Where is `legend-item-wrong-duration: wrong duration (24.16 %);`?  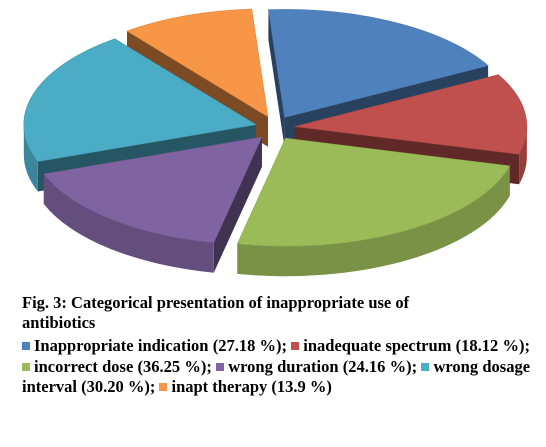
legend-item-wrong-duration: wrong duration (24.16 %); is located at coordinates (316, 366).